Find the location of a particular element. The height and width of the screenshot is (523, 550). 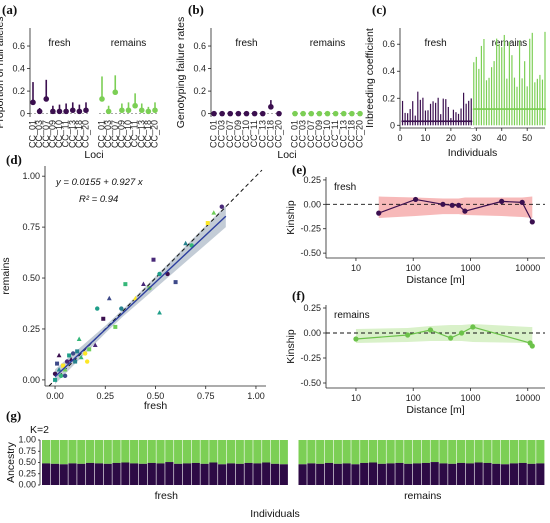

x-tick-label: 10000 is located at coordinates (527, 268).